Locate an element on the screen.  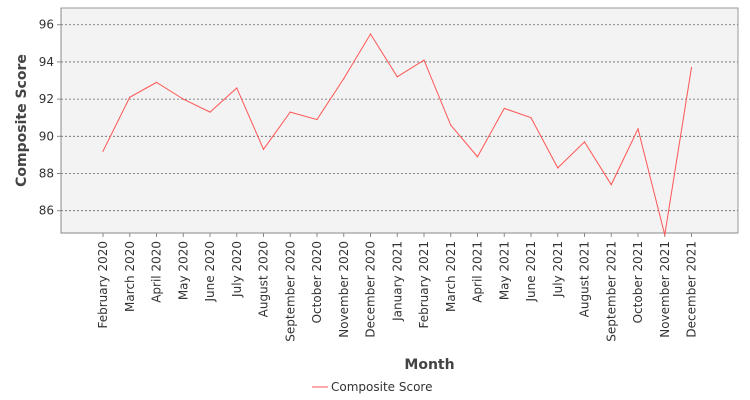
x-axis-title: Month is located at coordinates (429, 365).